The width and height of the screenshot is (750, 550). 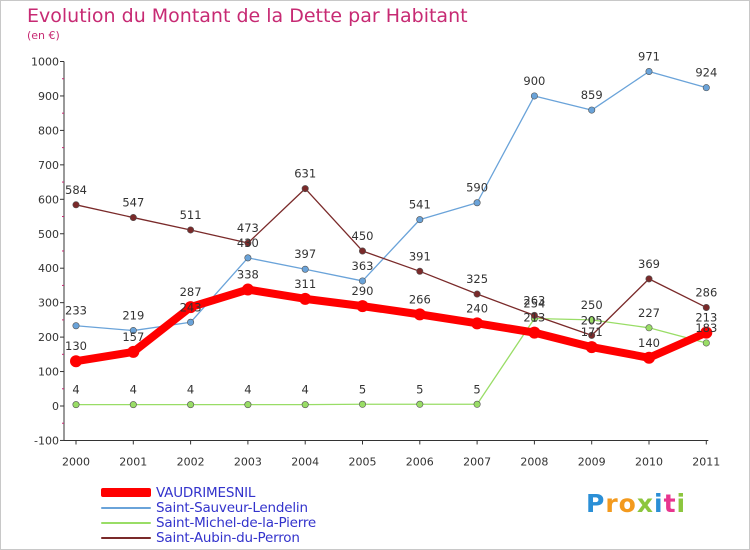 I want to click on data-label: 971, so click(x=649, y=56).